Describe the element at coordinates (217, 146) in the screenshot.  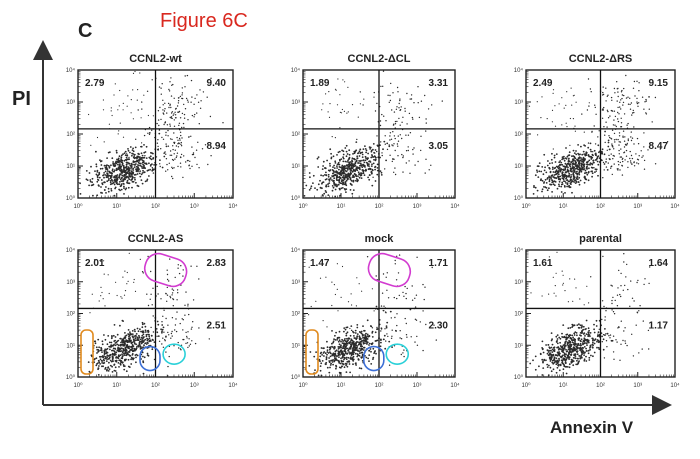
I see `quadrant-lower-right-value: 8.94` at that location.